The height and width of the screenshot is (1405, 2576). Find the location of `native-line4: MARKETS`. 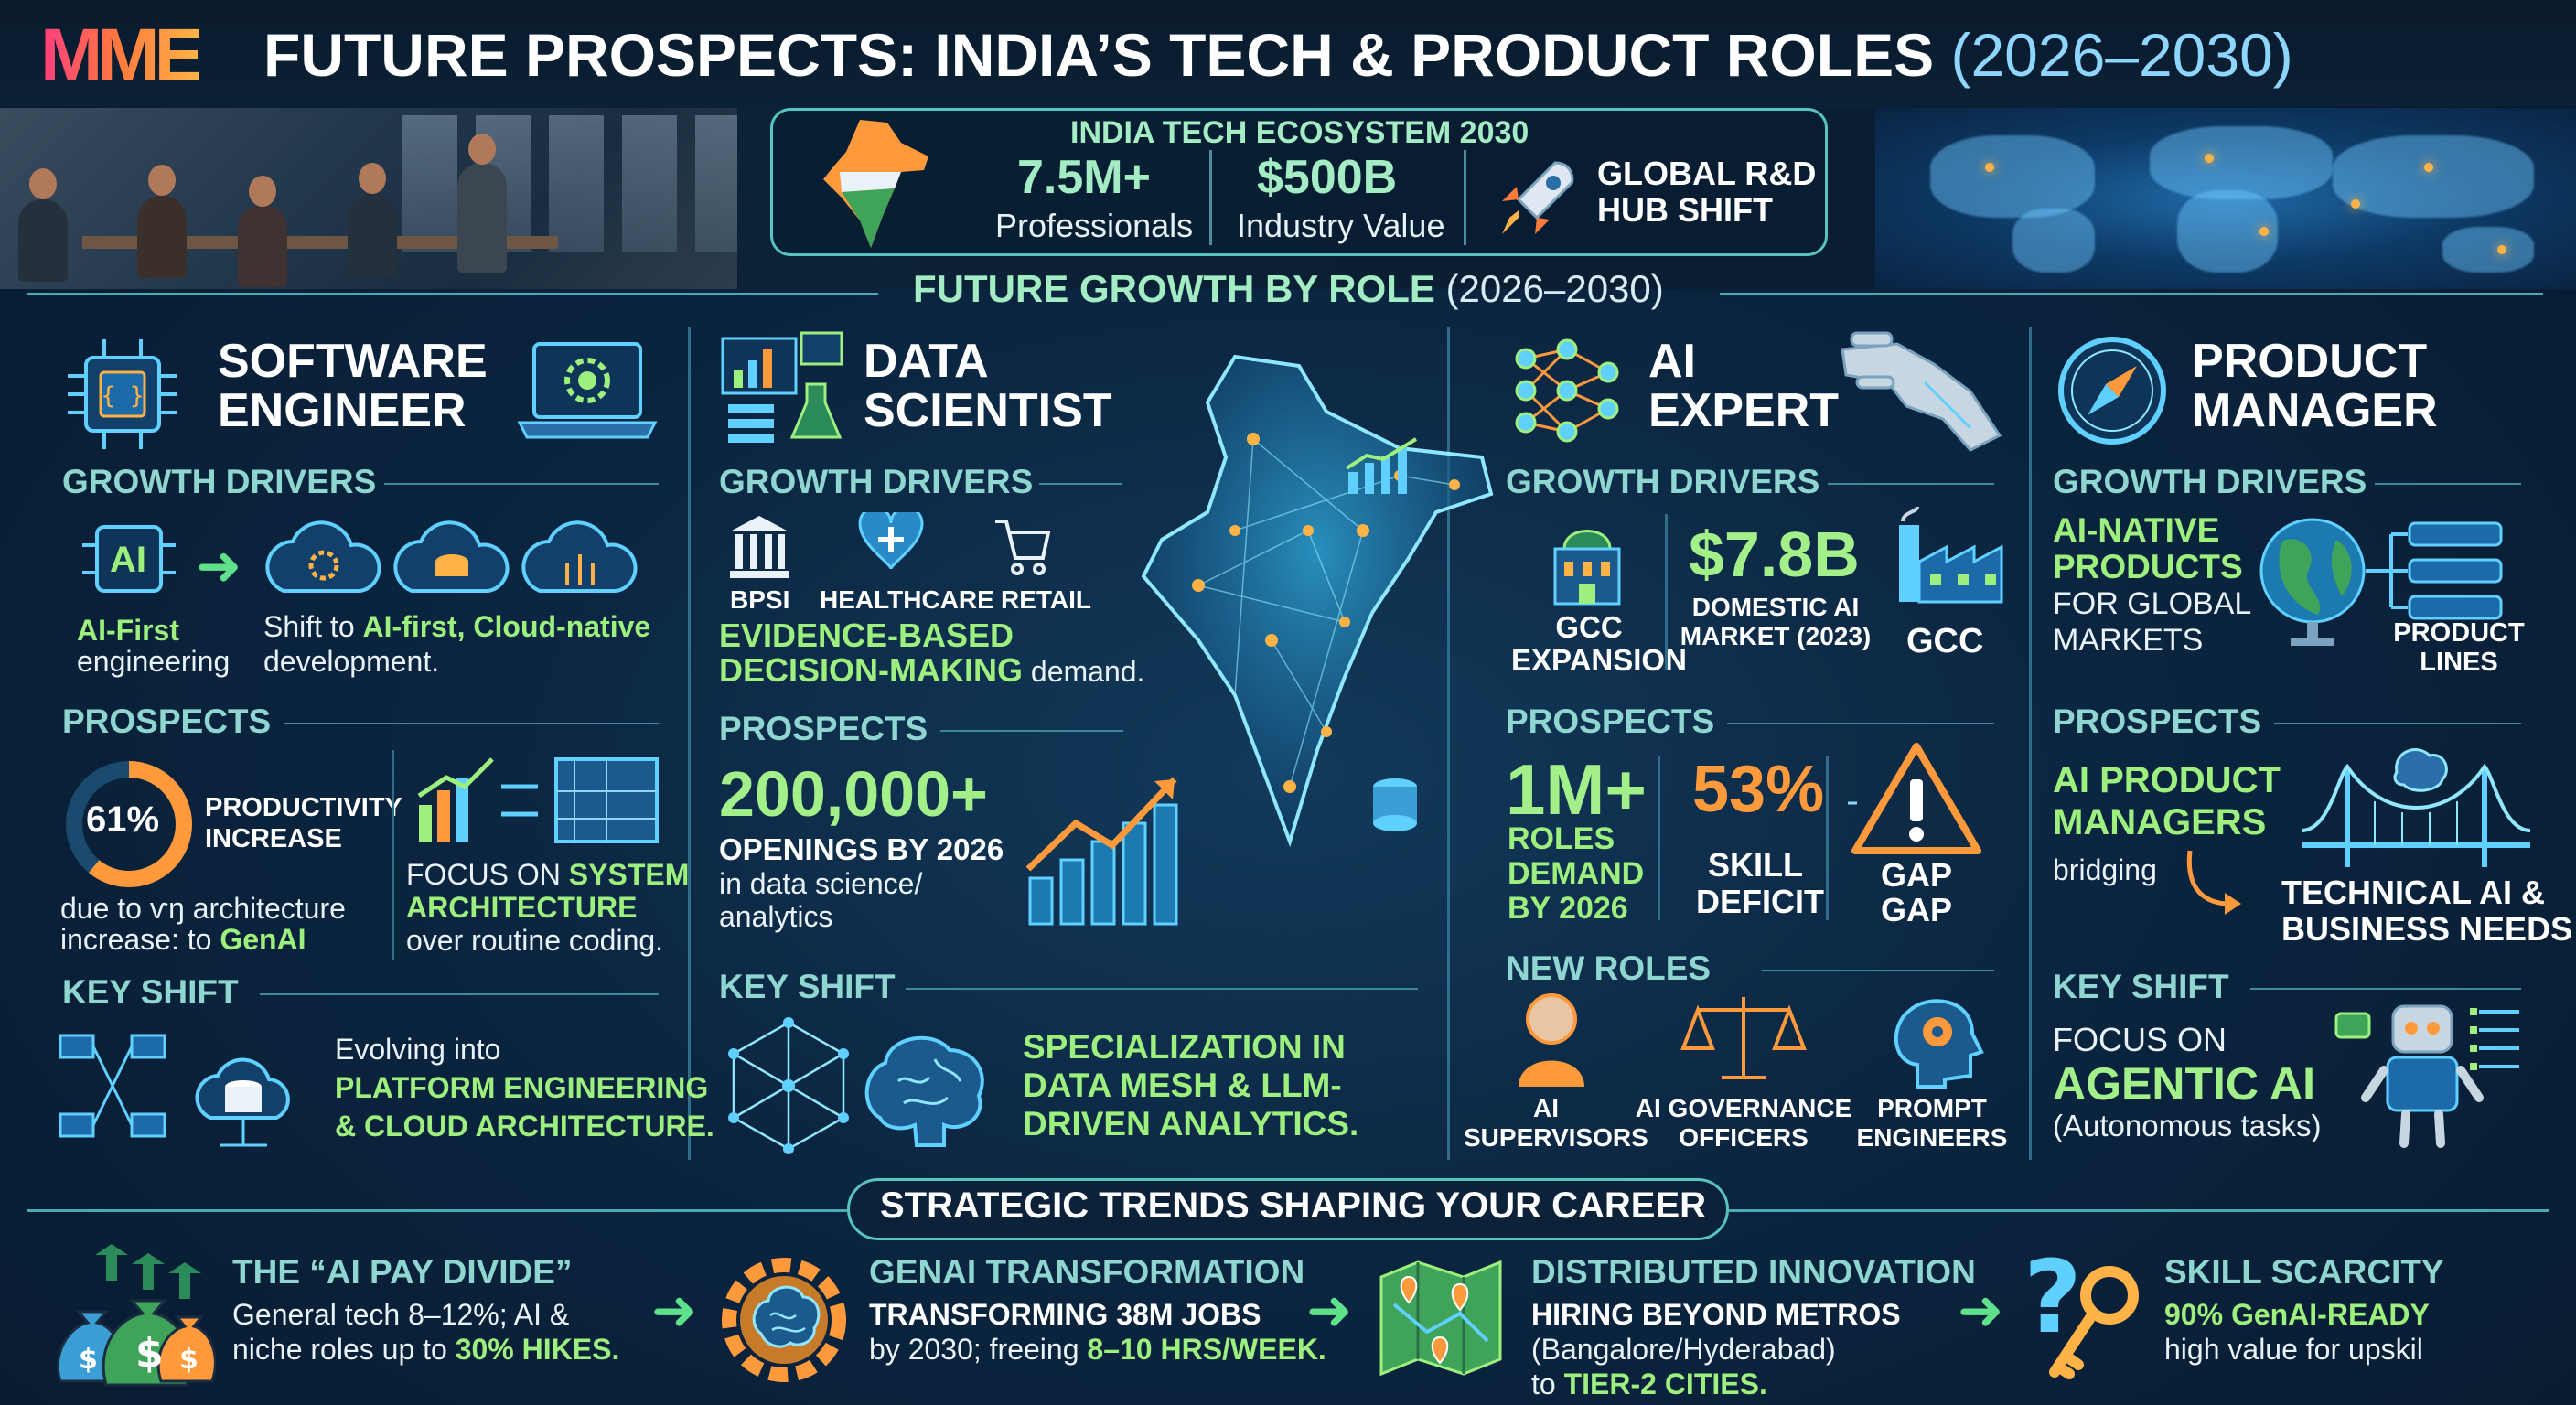

native-line4: MARKETS is located at coordinates (2128, 640).